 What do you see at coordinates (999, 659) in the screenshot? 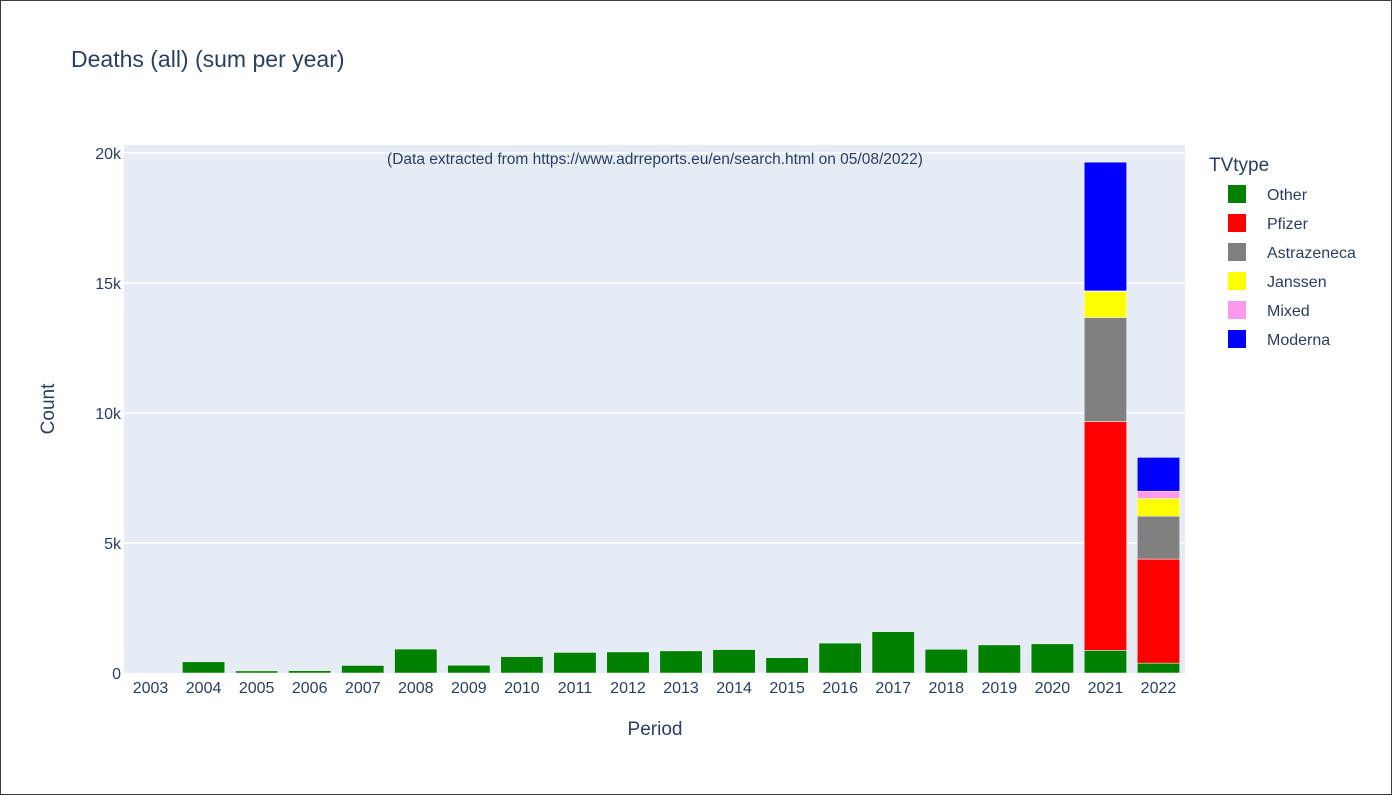
I see `bar-segment-other-2019` at bounding box center [999, 659].